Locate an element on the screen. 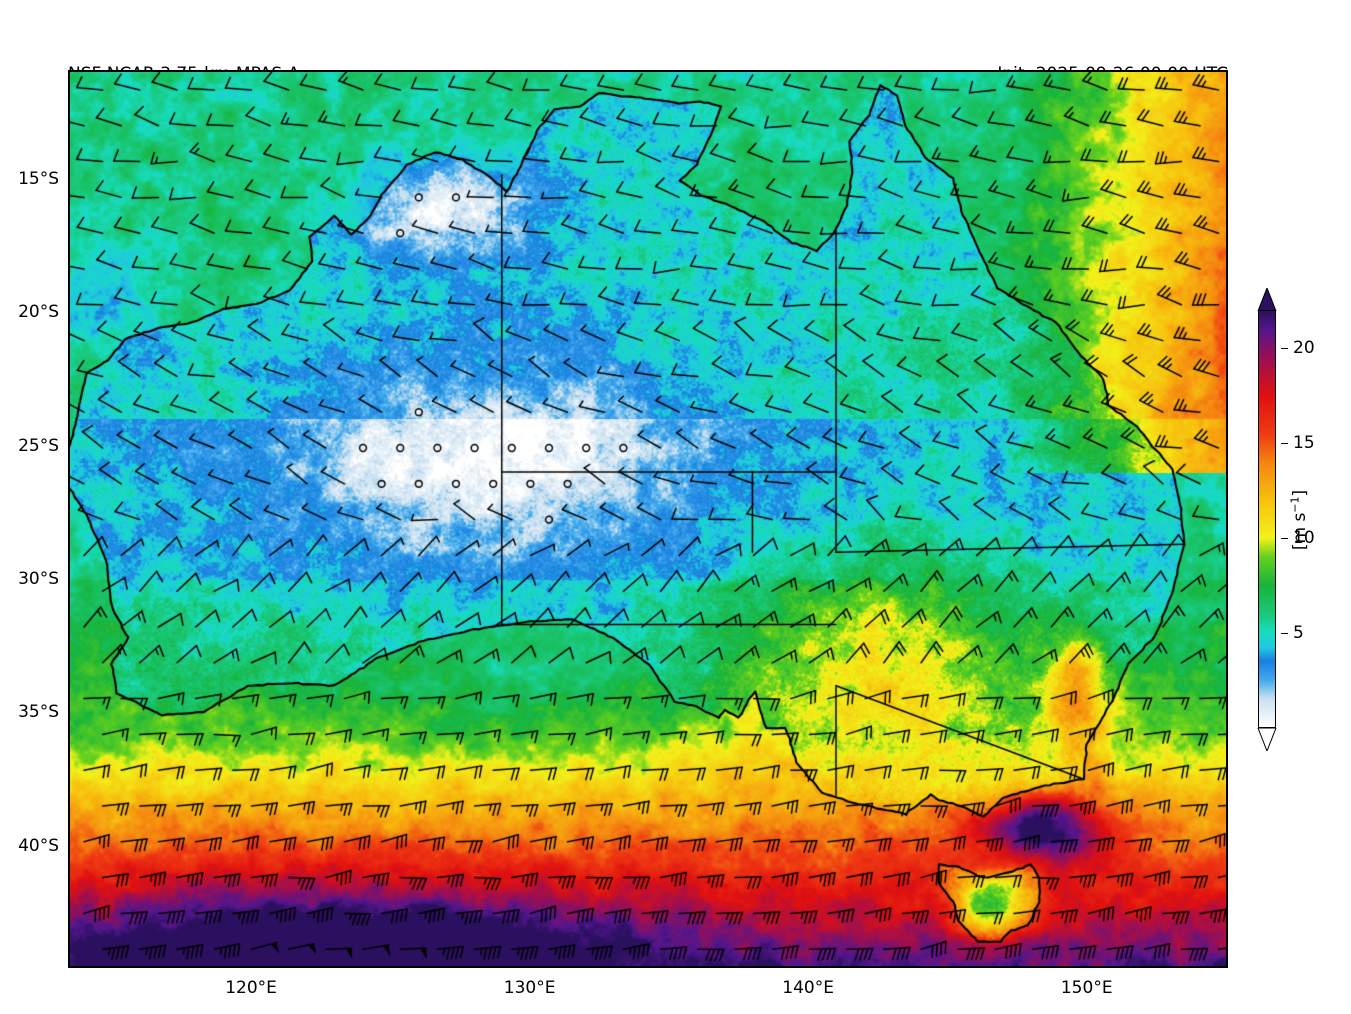 The height and width of the screenshot is (1014, 1351). lon-tick-label: 130°E is located at coordinates (529, 988).